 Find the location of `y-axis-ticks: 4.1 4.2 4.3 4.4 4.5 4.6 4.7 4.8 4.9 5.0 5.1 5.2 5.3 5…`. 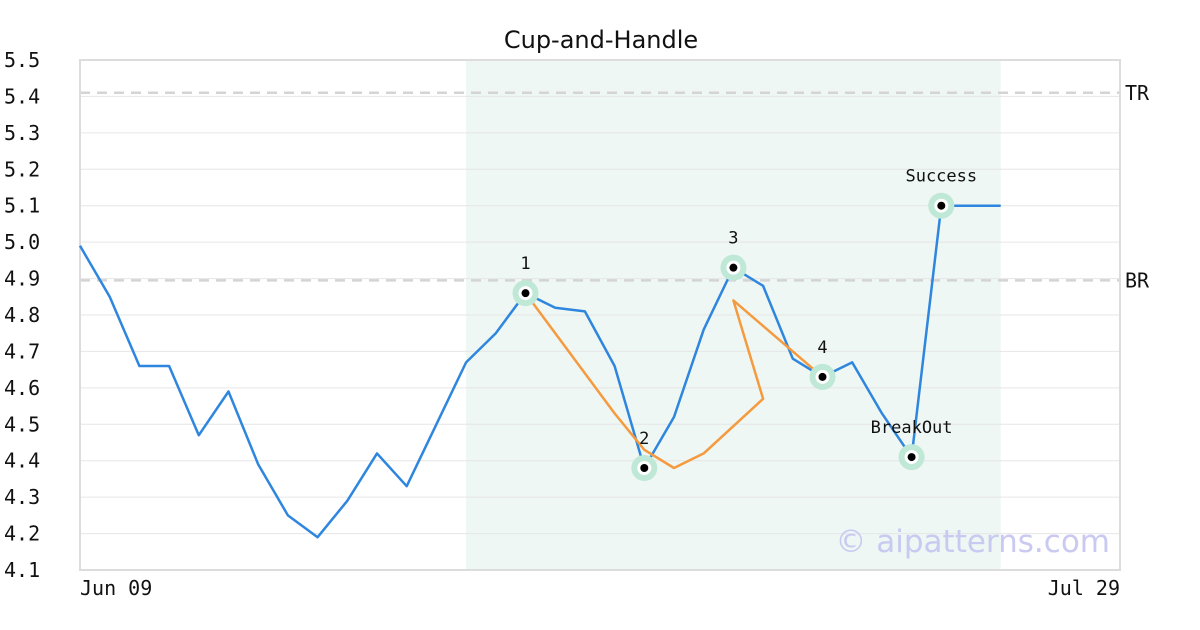

y-axis-ticks: 4.1 4.2 4.3 4.4 4.5 4.6 4.7 4.8 4.9 5.0 5.1 5.2 5.3 5… is located at coordinates (22, 315).